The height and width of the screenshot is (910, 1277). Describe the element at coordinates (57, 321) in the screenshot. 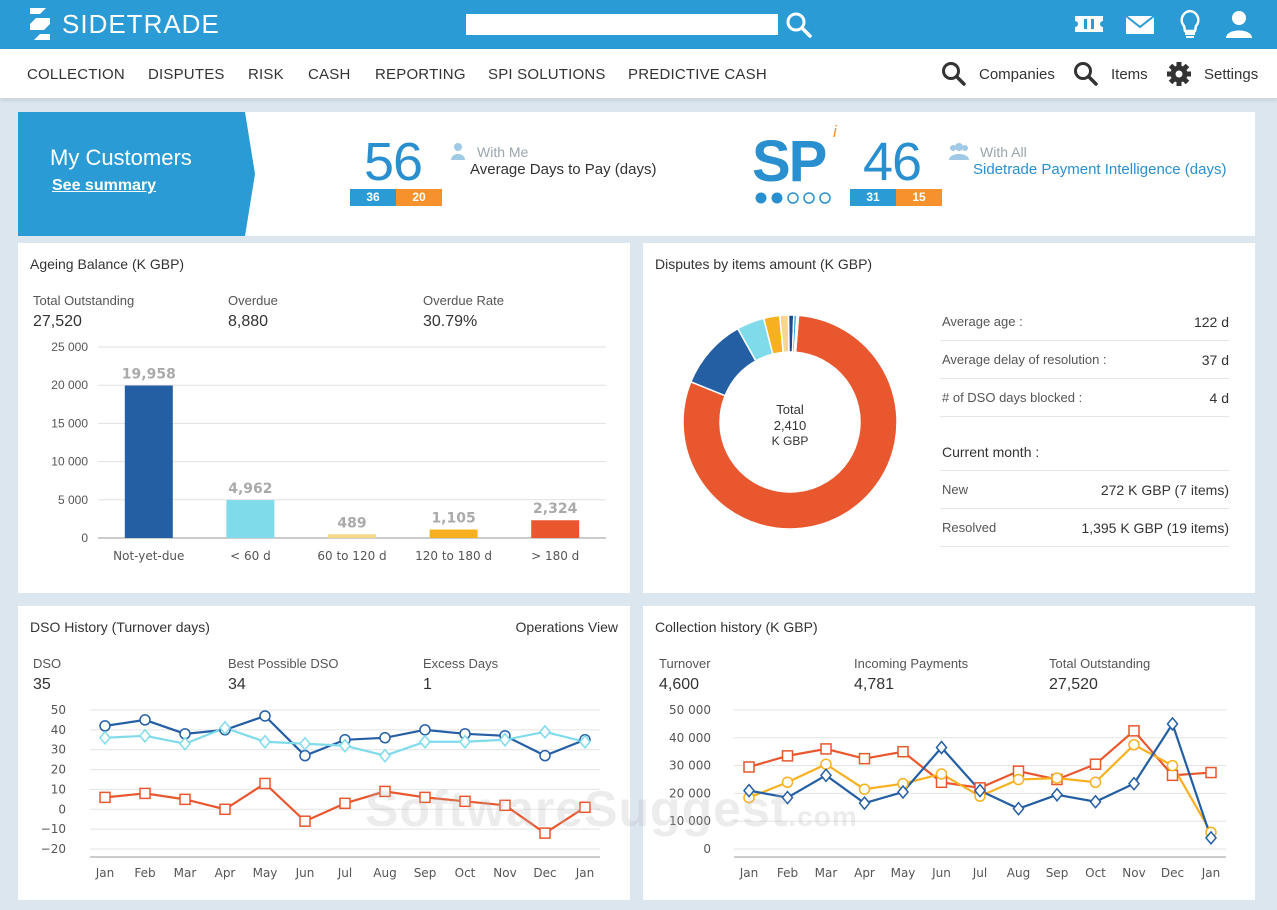

I see `total-outstanding-value: 27,520` at that location.